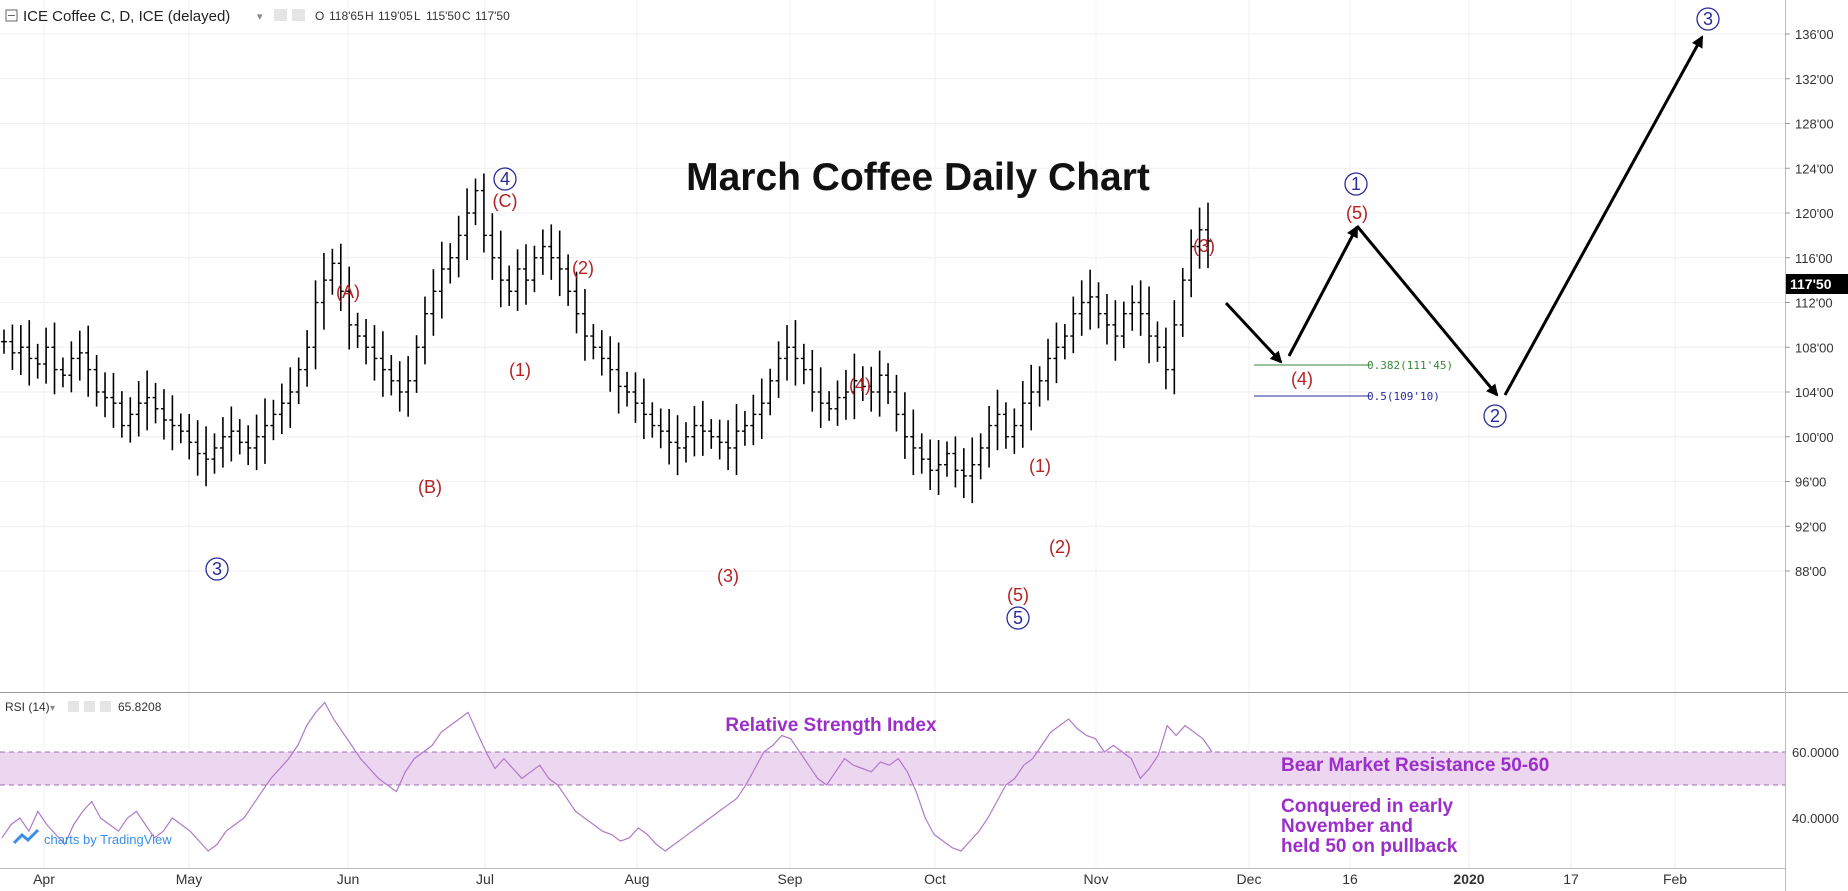  Describe the element at coordinates (348, 292) in the screenshot. I see `wave-label-A: (A)` at that location.